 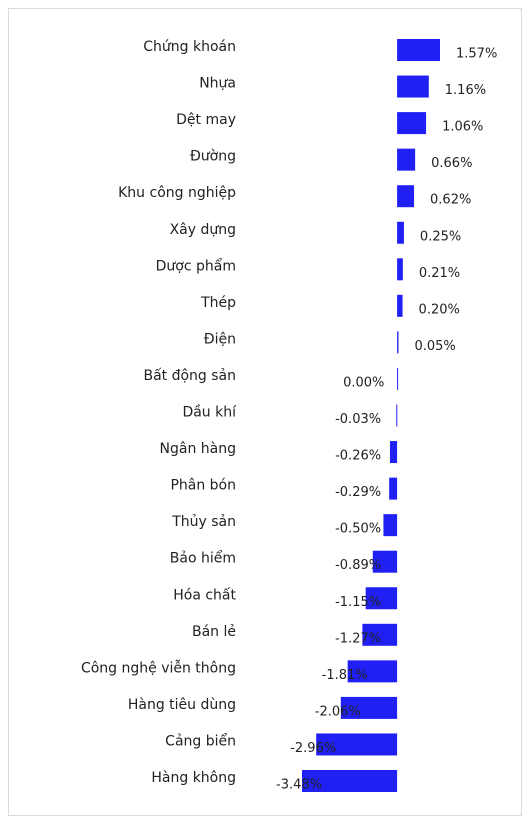 What do you see at coordinates (358, 492) in the screenshot?
I see `value-label: -0.29%` at bounding box center [358, 492].